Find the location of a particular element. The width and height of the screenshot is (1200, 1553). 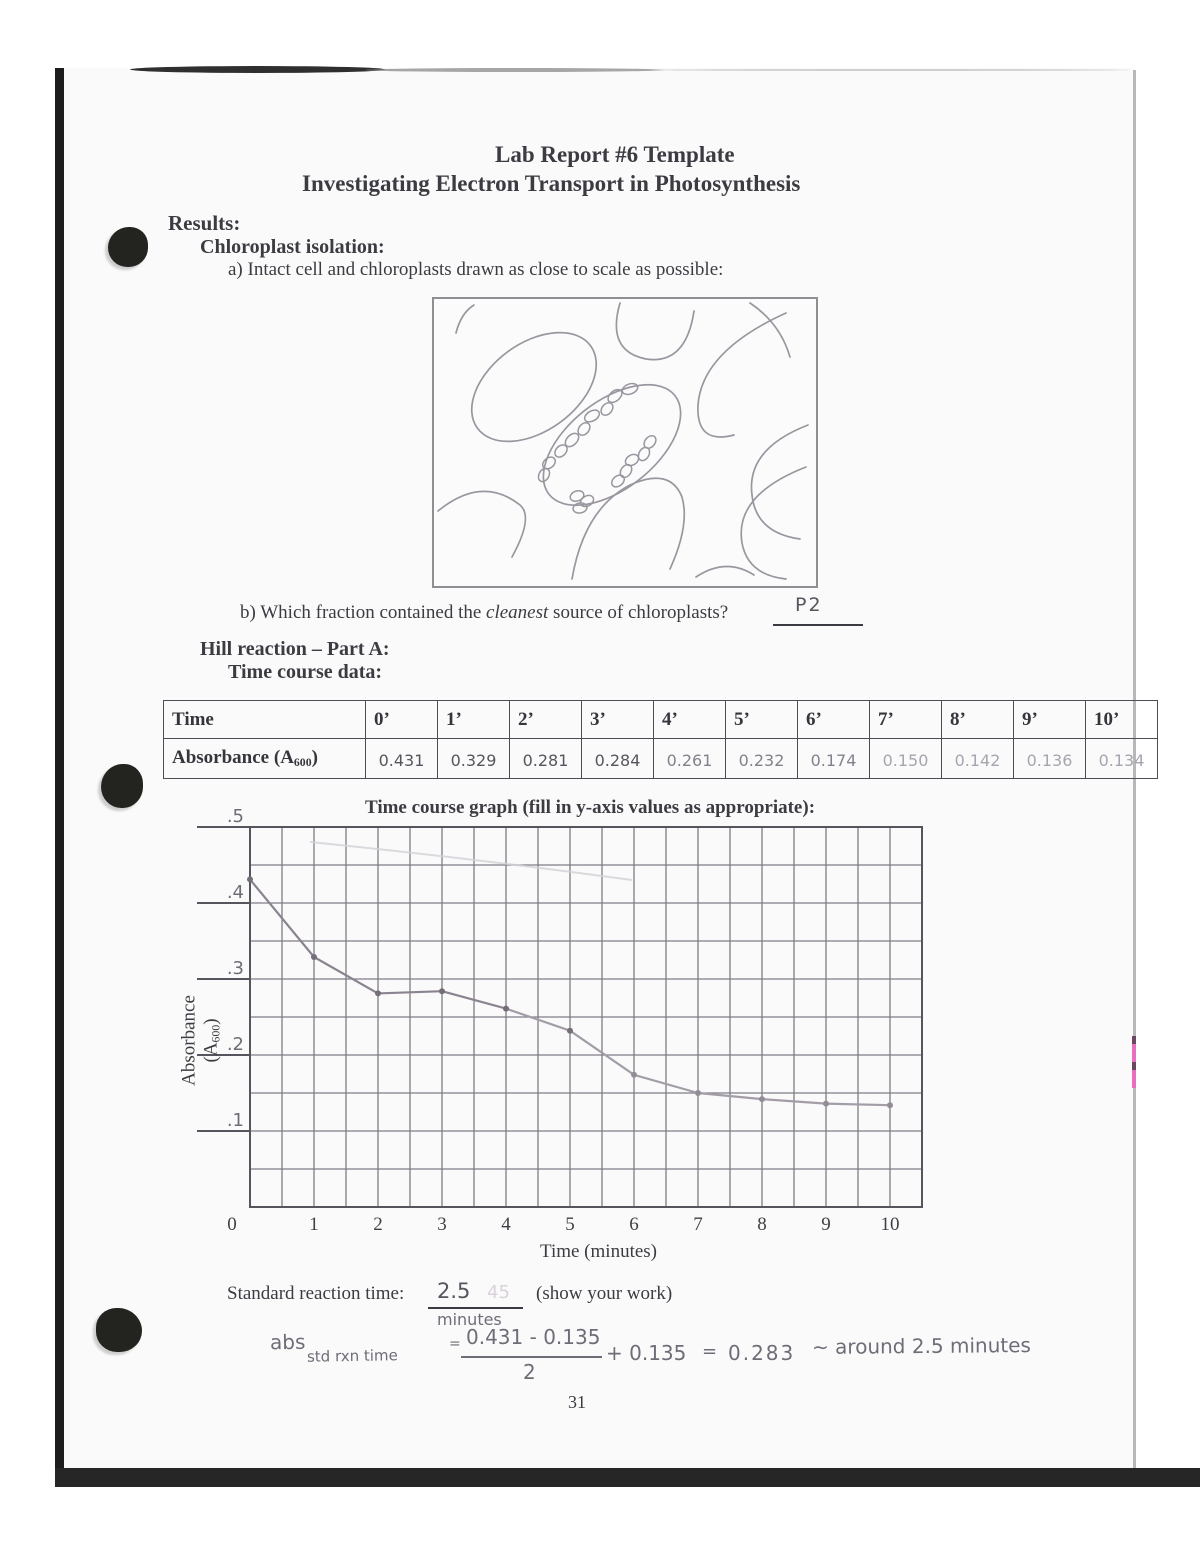

scan-bottom-edge is located at coordinates (627, 1477).